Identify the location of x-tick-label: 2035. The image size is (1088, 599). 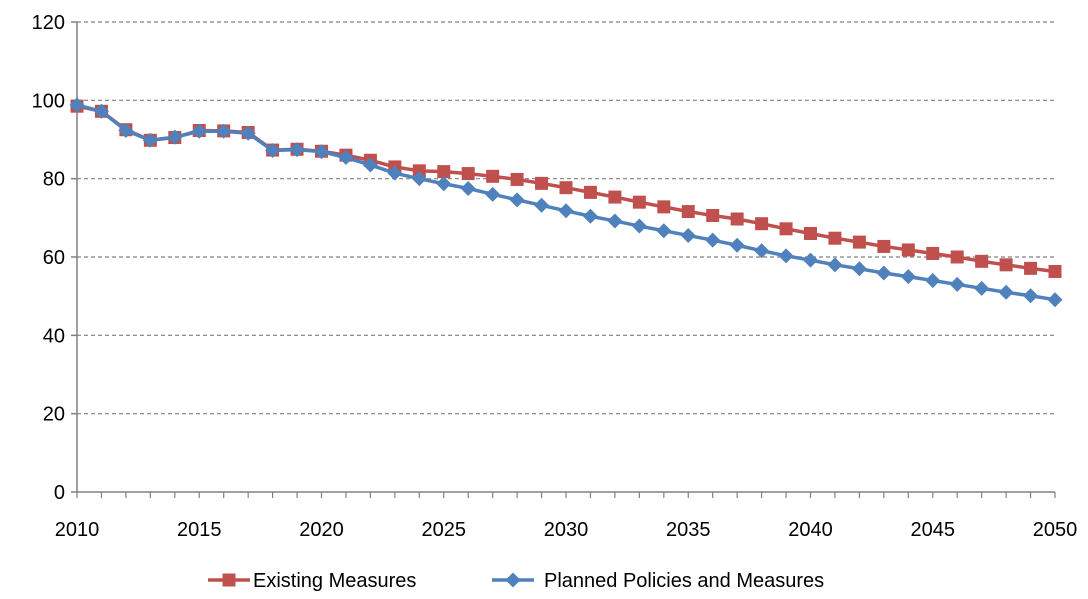
(688, 530).